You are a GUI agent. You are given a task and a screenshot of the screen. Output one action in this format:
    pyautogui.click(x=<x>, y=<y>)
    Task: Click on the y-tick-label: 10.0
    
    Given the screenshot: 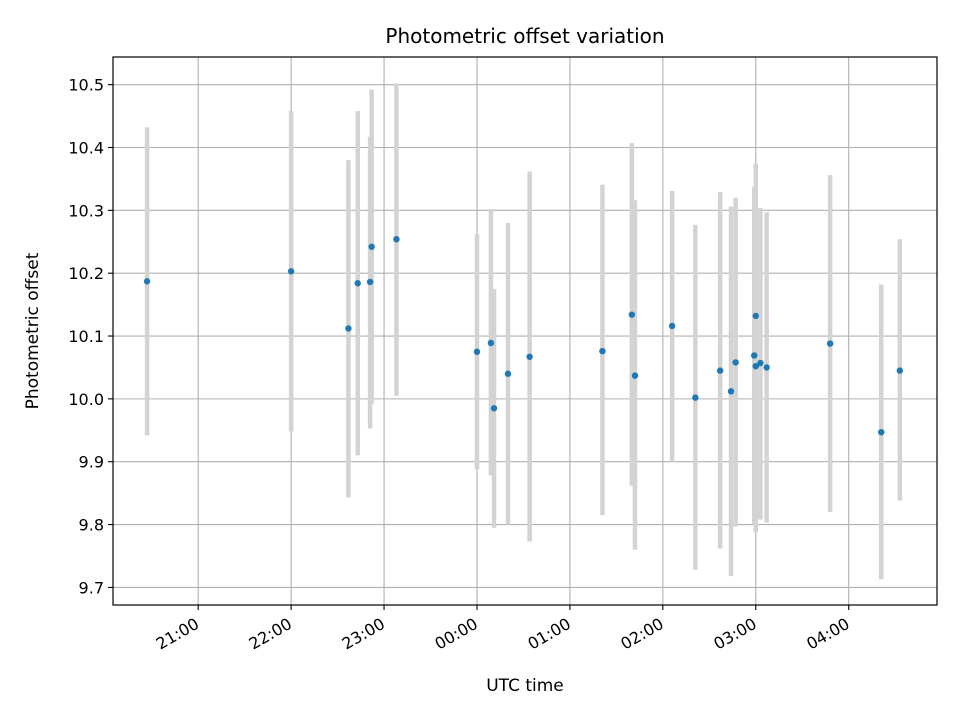 What is the action you would take?
    pyautogui.click(x=86, y=399)
    